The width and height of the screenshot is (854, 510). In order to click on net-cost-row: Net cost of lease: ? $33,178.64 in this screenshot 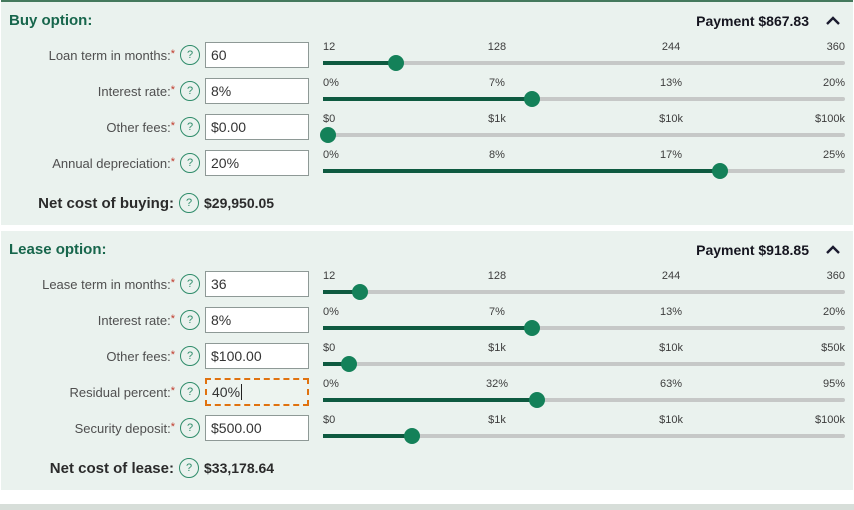, I will do `click(427, 468)`.